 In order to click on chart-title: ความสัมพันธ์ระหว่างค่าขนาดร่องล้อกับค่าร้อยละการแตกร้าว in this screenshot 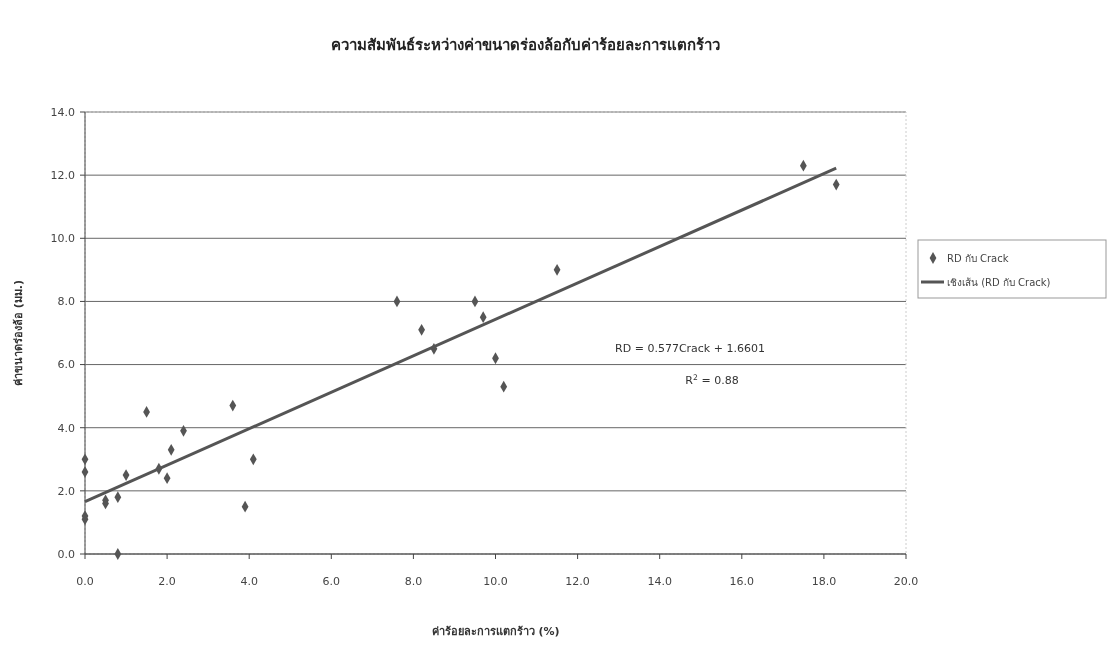, I will do `click(525, 45)`.